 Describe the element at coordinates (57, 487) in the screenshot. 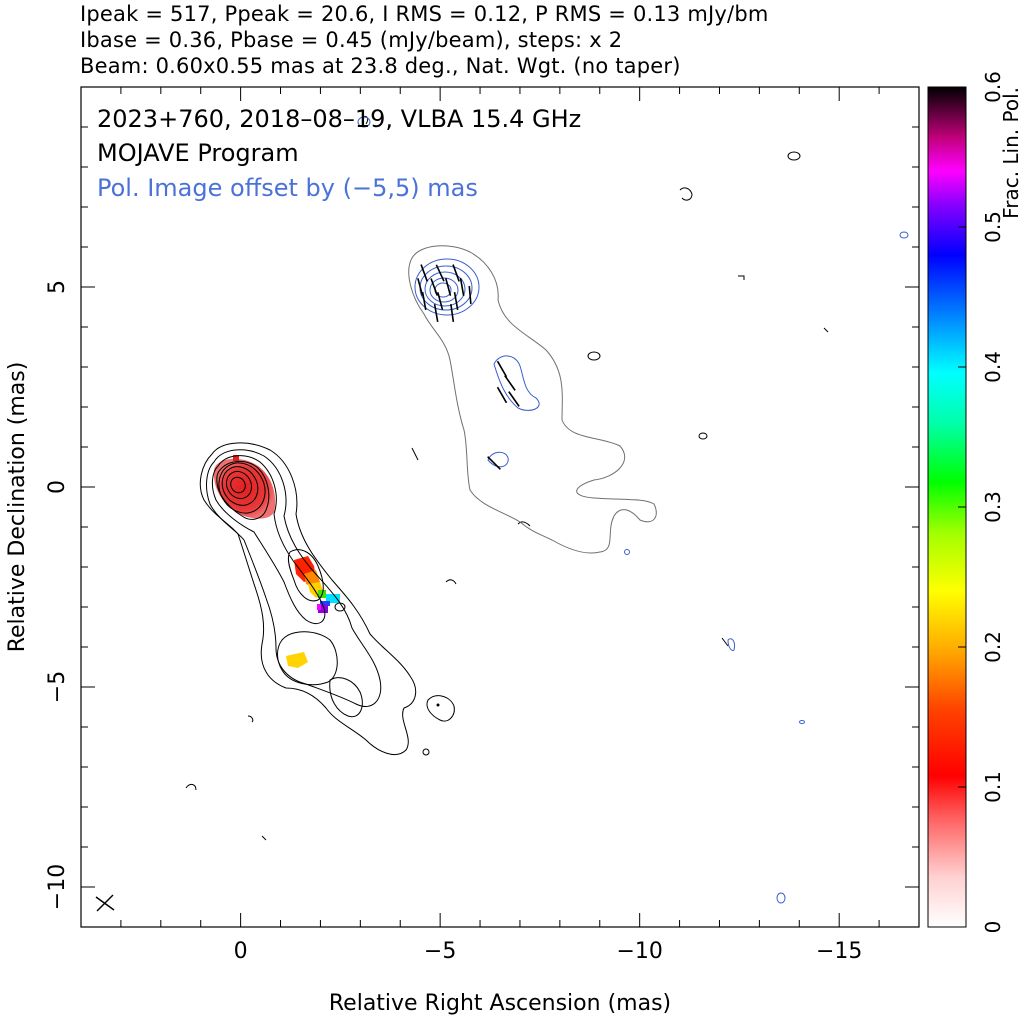

I see `y-tick-label: 0` at that location.